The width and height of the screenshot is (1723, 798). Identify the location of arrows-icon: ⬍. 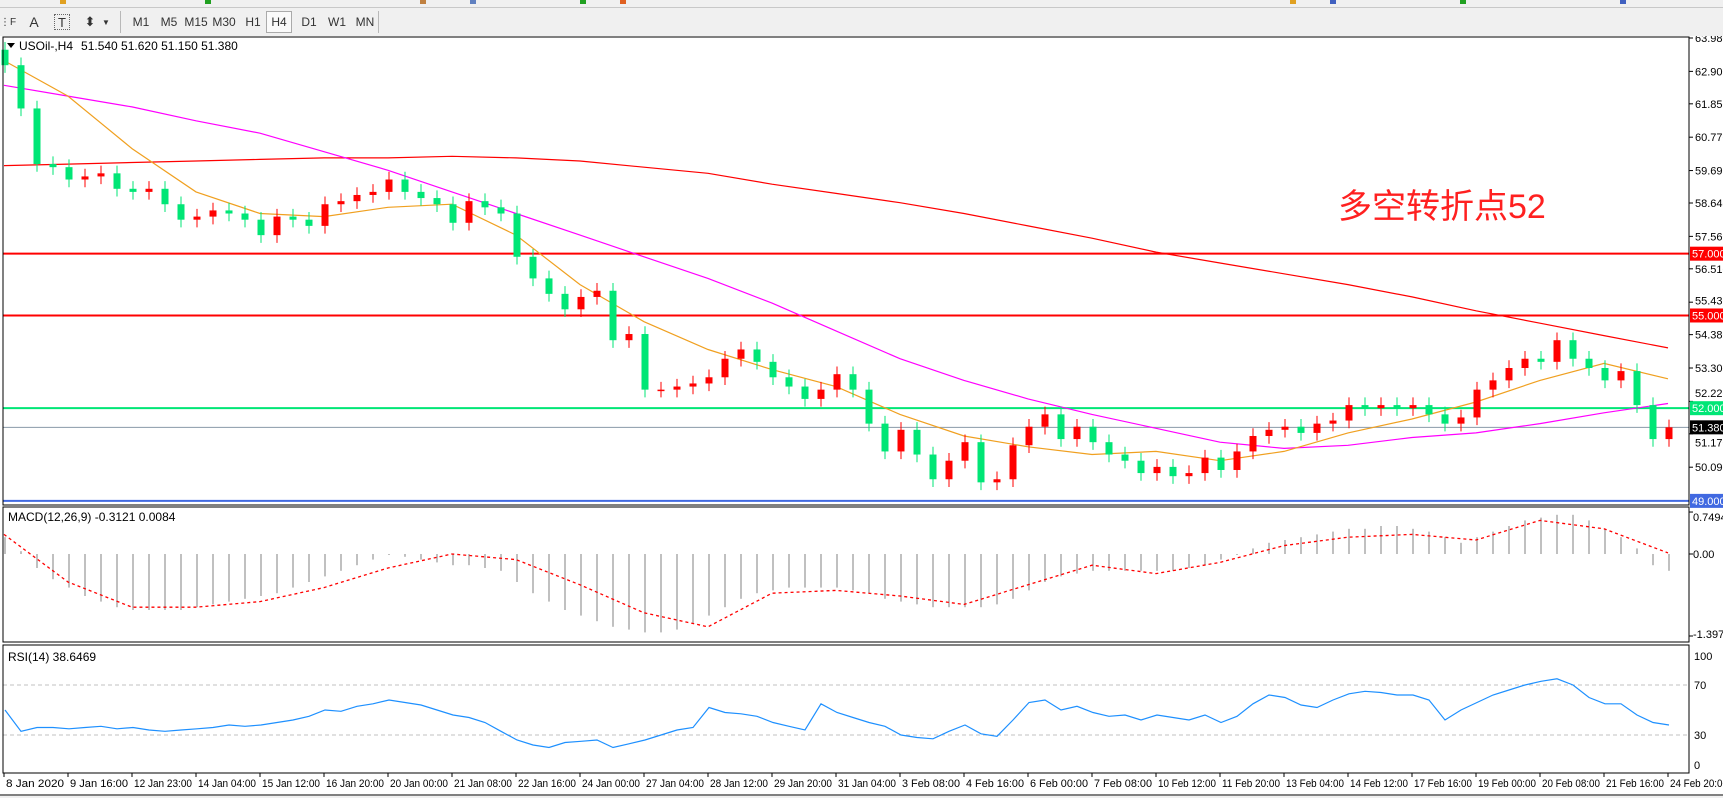
(90, 21).